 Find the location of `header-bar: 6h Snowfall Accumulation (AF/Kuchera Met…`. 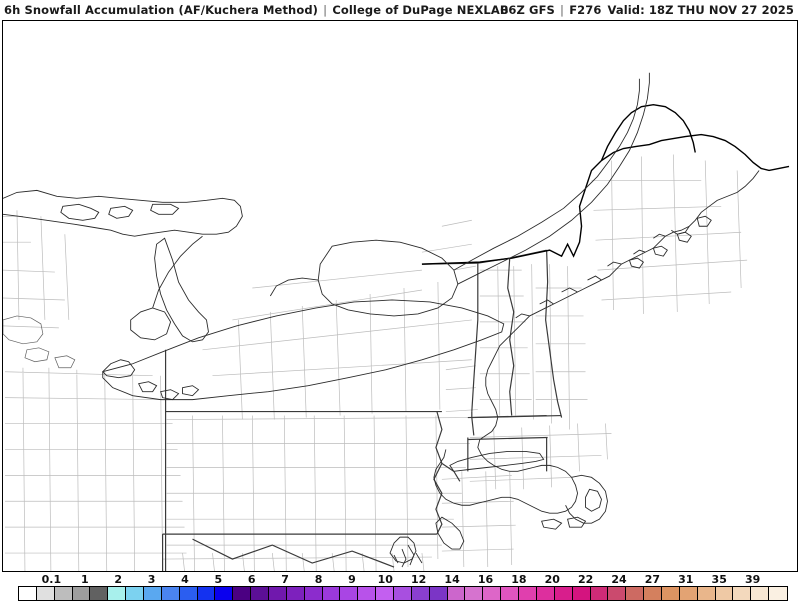

header-bar: 6h Snowfall Accumulation (AF/Kuchera Met… is located at coordinates (400, 9).